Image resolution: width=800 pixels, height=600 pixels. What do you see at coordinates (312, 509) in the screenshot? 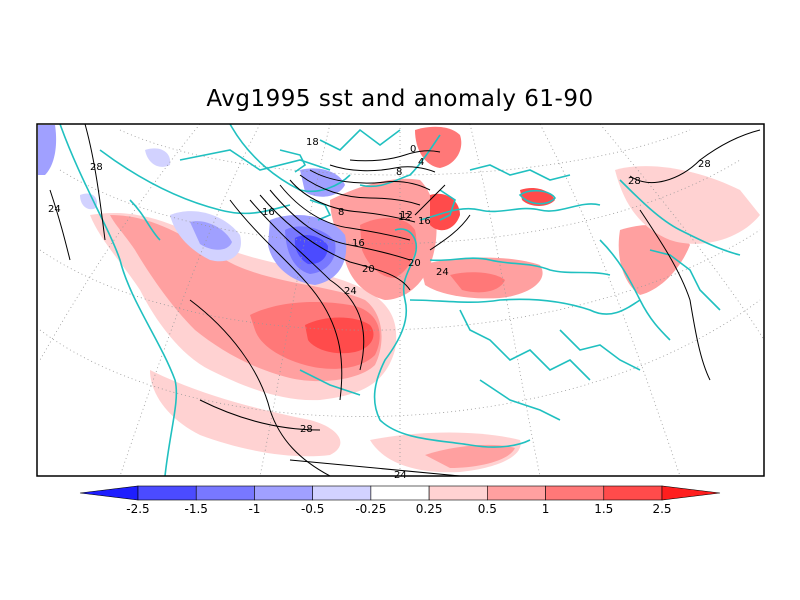
I see `colorbar-tick-label: -0.5` at bounding box center [312, 509].